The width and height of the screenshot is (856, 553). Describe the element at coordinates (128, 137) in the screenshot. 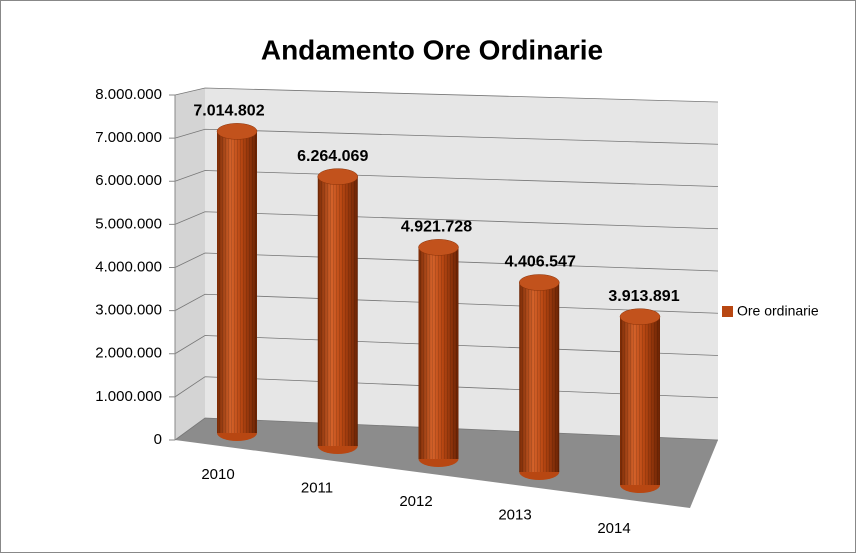

I see `y-tick-label: 7.000.000` at that location.